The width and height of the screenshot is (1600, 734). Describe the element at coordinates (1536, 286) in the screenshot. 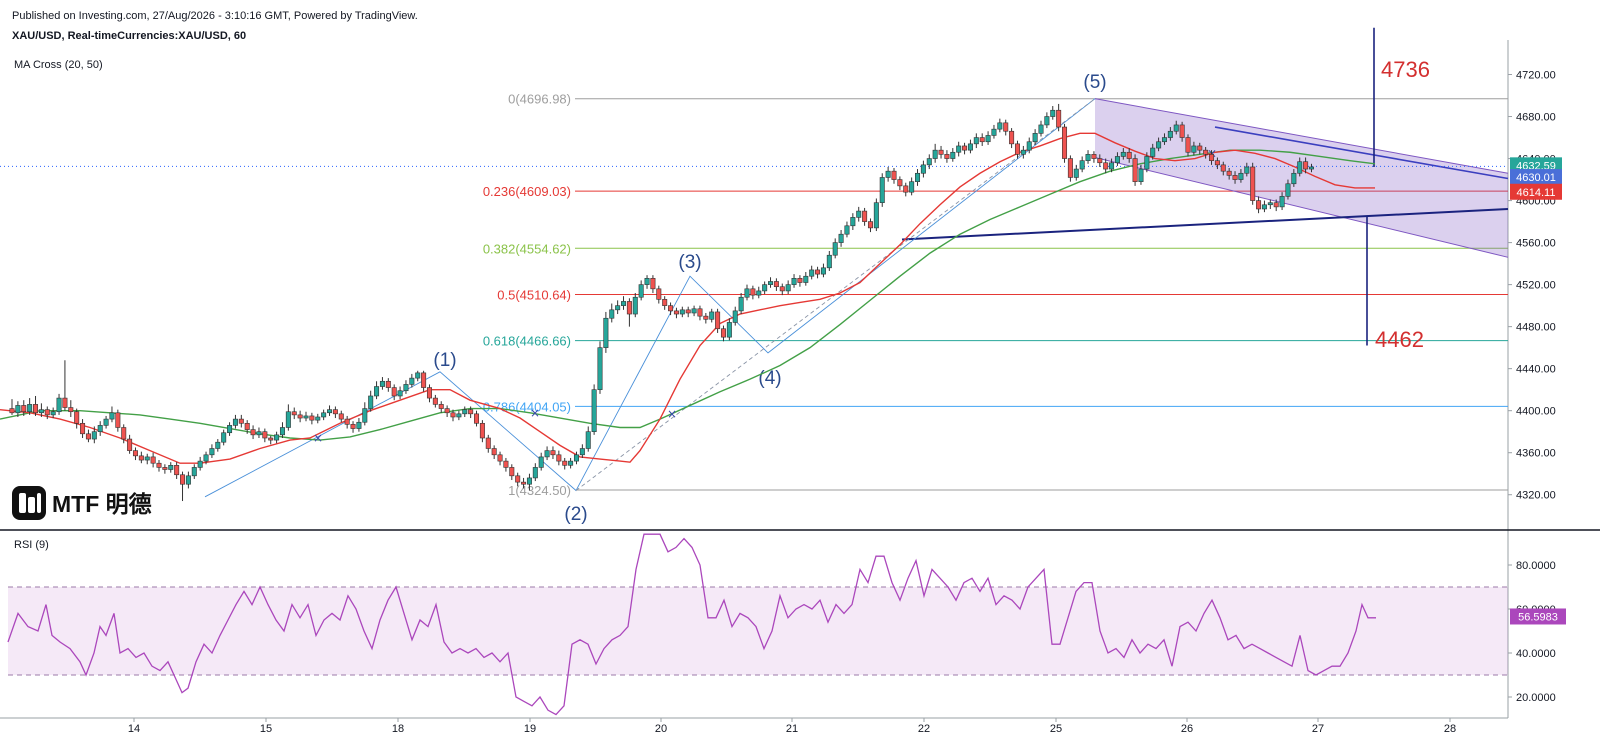

I see `price-tick-label: 4520.00` at that location.